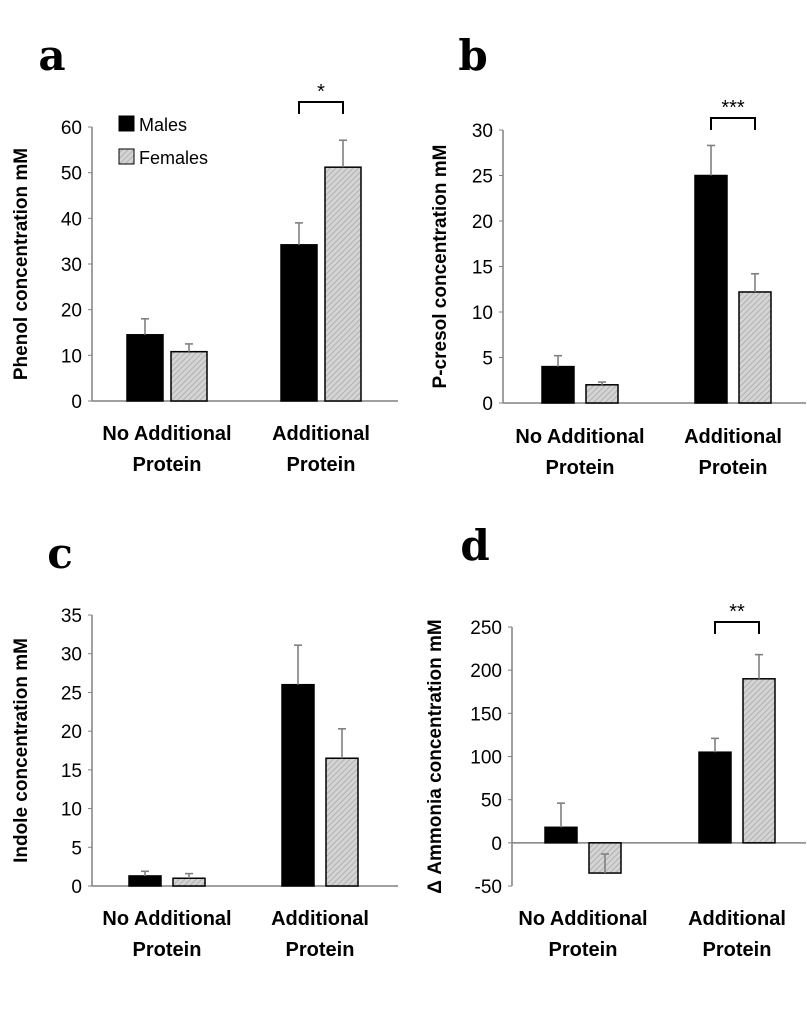  What do you see at coordinates (474, 545) in the screenshot?
I see `panel-letter: d` at bounding box center [474, 545].